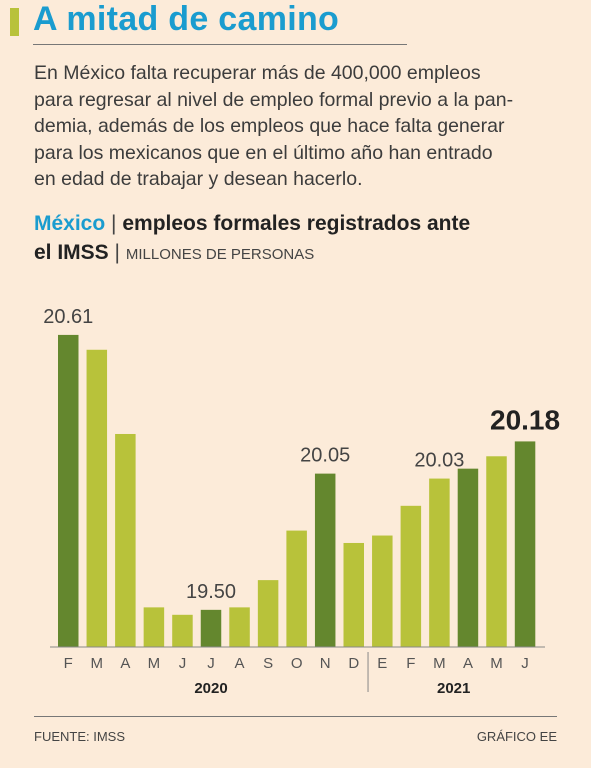 This screenshot has width=591, height=768. What do you see at coordinates (71, 252) in the screenshot?
I see `chart-title-main-cont: el IMSS` at bounding box center [71, 252].